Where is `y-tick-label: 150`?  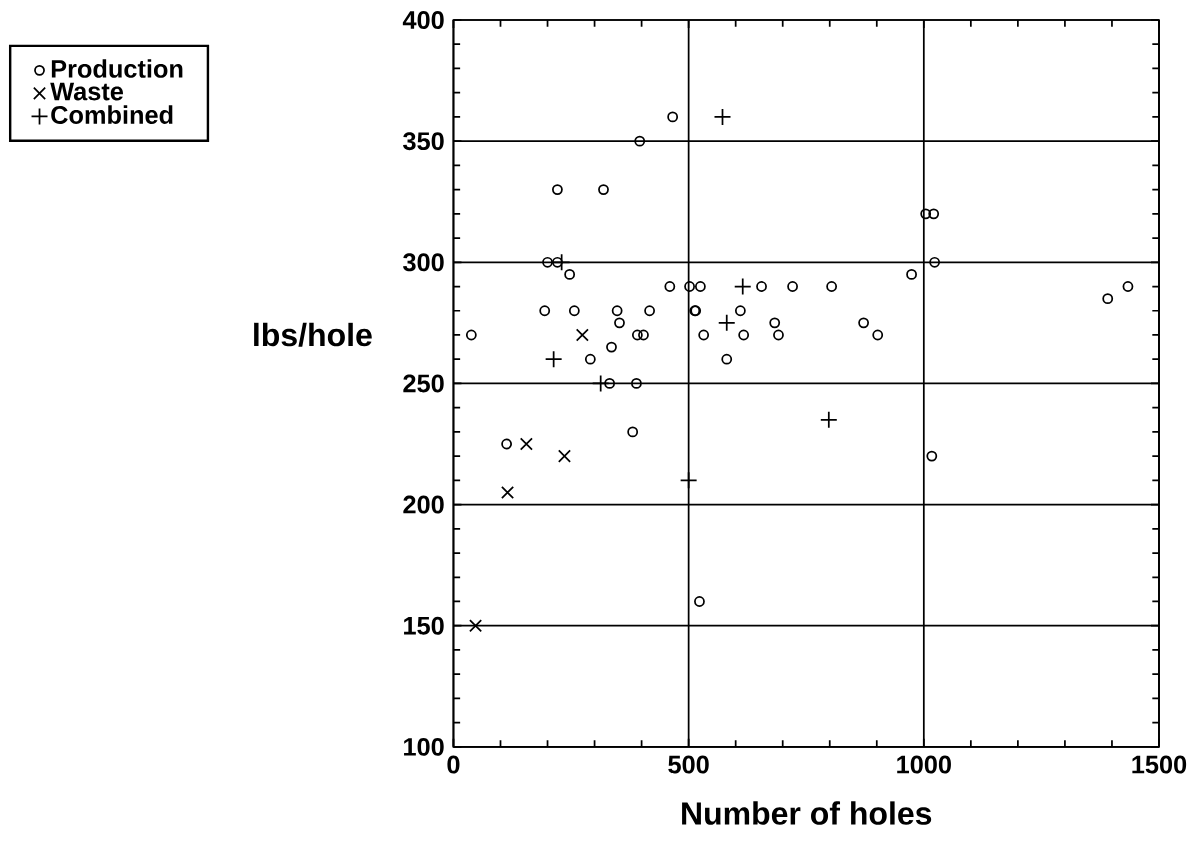
y-tick-label: 150 is located at coordinates (424, 625).